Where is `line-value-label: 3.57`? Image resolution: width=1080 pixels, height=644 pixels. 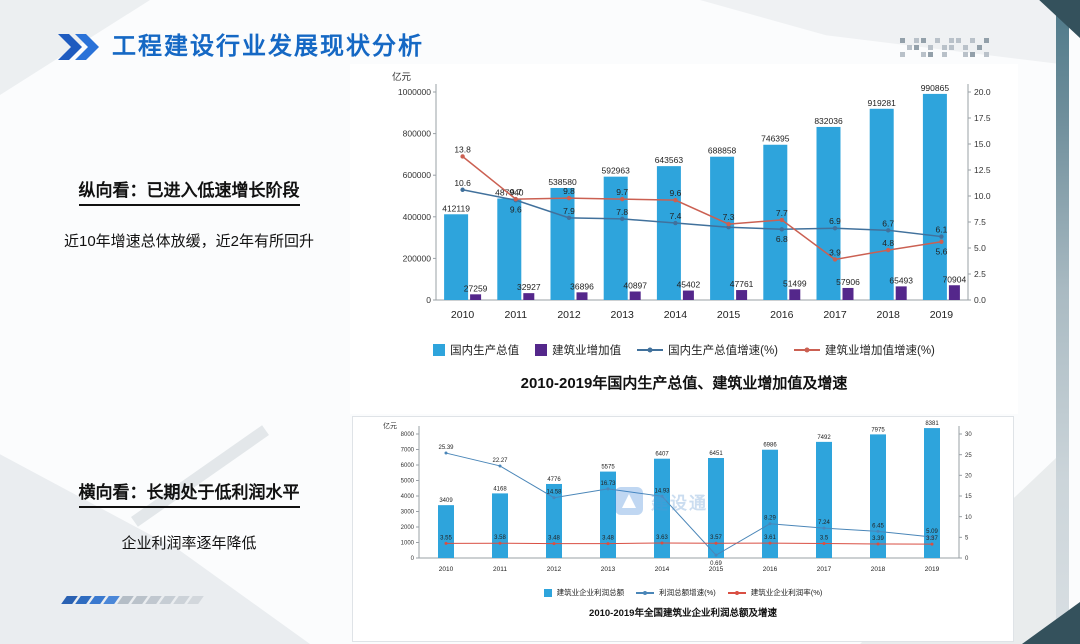 line-value-label: 3.57 is located at coordinates (716, 538).